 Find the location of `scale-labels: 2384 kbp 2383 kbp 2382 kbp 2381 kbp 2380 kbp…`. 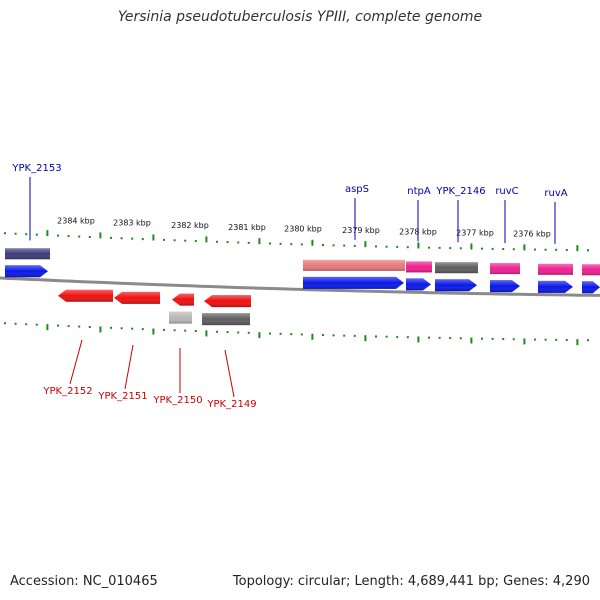

scale-labels: 2384 kbp 2383 kbp 2382 kbp 2381 kbp 2380 kbp… is located at coordinates (304, 227).